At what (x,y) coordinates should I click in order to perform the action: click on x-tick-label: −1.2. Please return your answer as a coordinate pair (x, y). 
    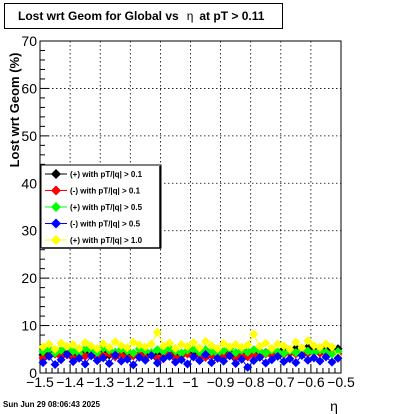
    Looking at the image, I should click on (130, 382).